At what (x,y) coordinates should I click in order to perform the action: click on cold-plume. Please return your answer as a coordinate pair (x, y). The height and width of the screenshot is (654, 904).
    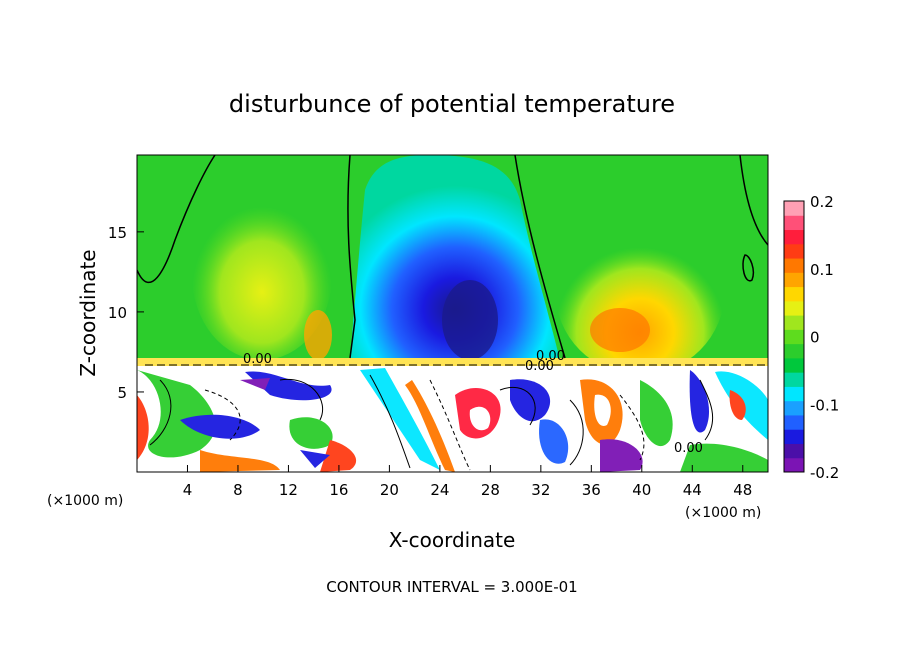
    Looking at the image, I should click on (455, 257).